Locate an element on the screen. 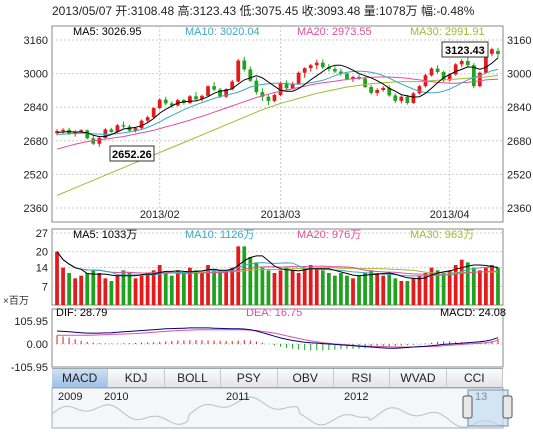 Image resolution: width=533 pixels, height=432 pixels. high-annotation: 3123.43 is located at coordinates (465, 49).